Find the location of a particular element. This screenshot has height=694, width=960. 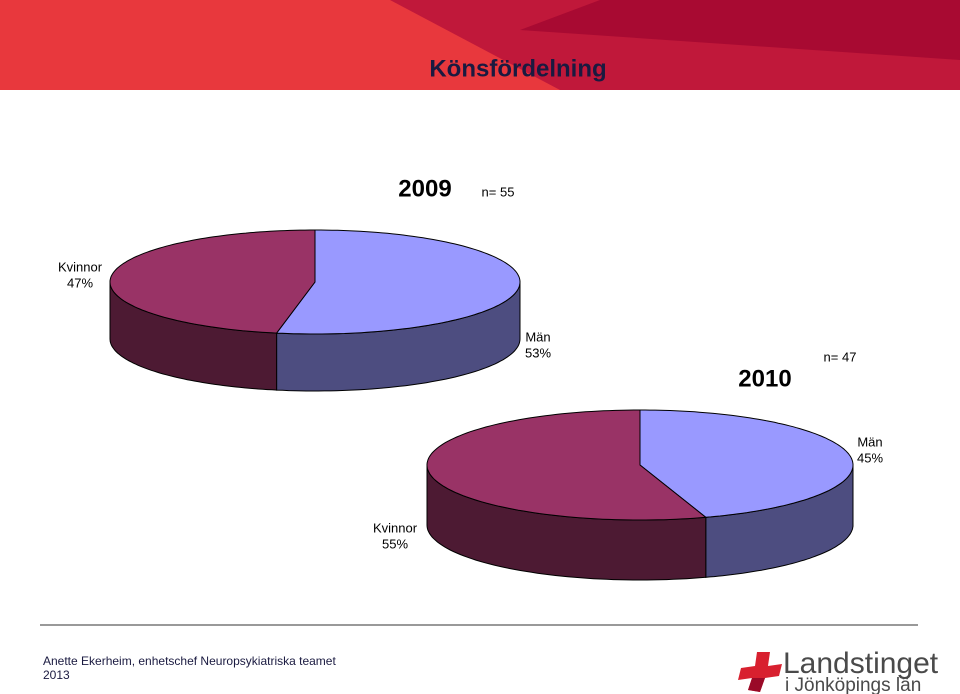

slice-value-label: 47% is located at coordinates (80, 282).